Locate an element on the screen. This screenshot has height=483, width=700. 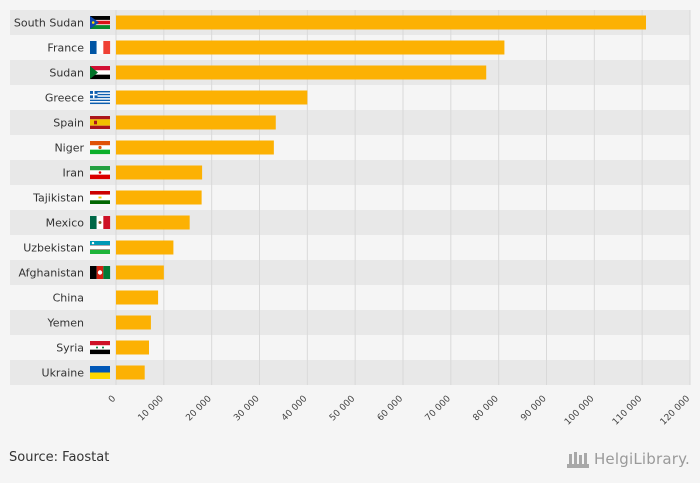
bar-uzbekistan is located at coordinates (145, 247).